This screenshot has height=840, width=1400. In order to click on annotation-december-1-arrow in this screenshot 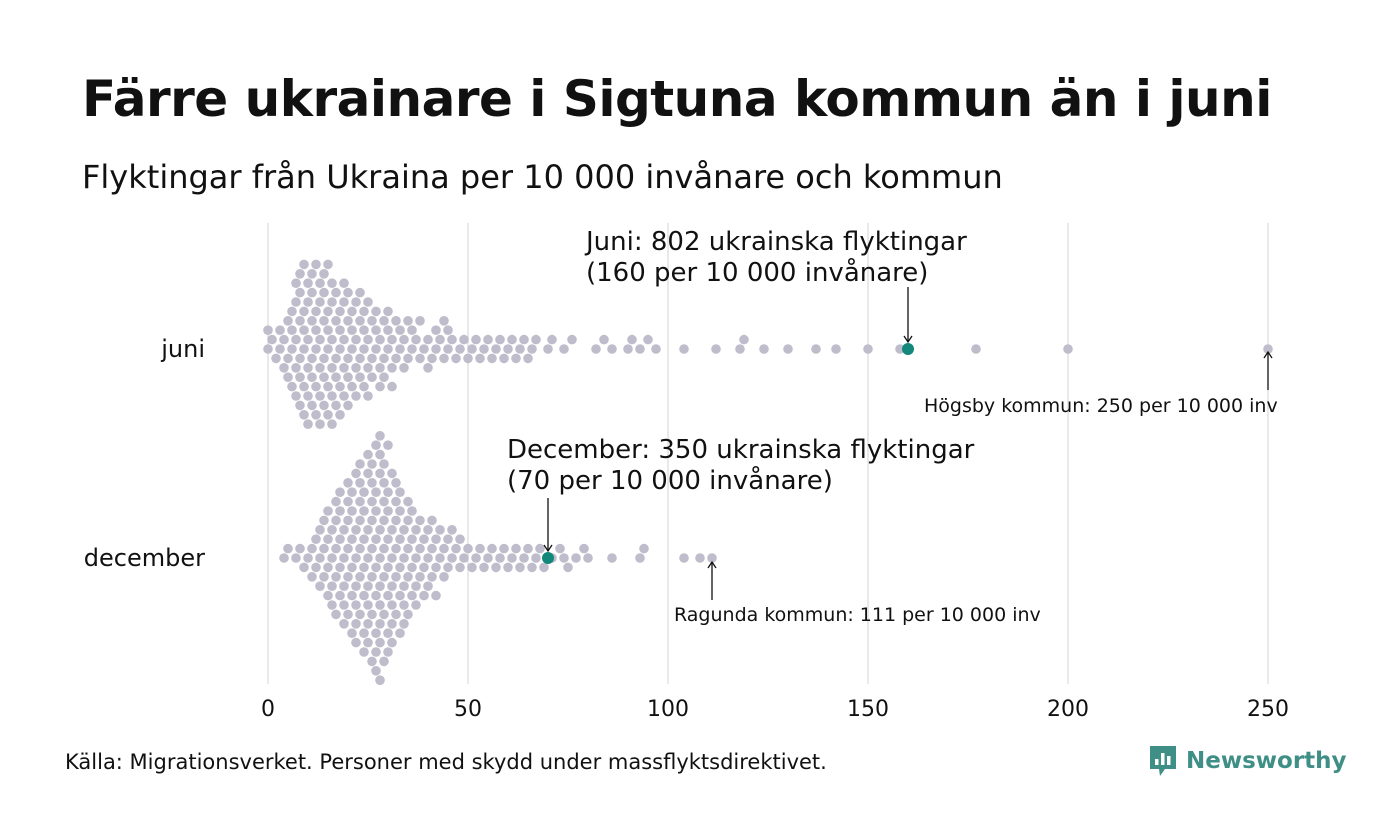, I will do `click(548, 525)`.